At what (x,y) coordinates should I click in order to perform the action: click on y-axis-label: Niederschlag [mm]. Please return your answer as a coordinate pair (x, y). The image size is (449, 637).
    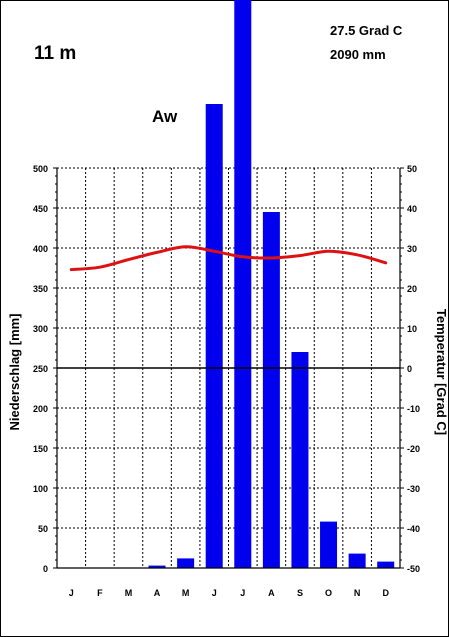
    Looking at the image, I should click on (14, 371).